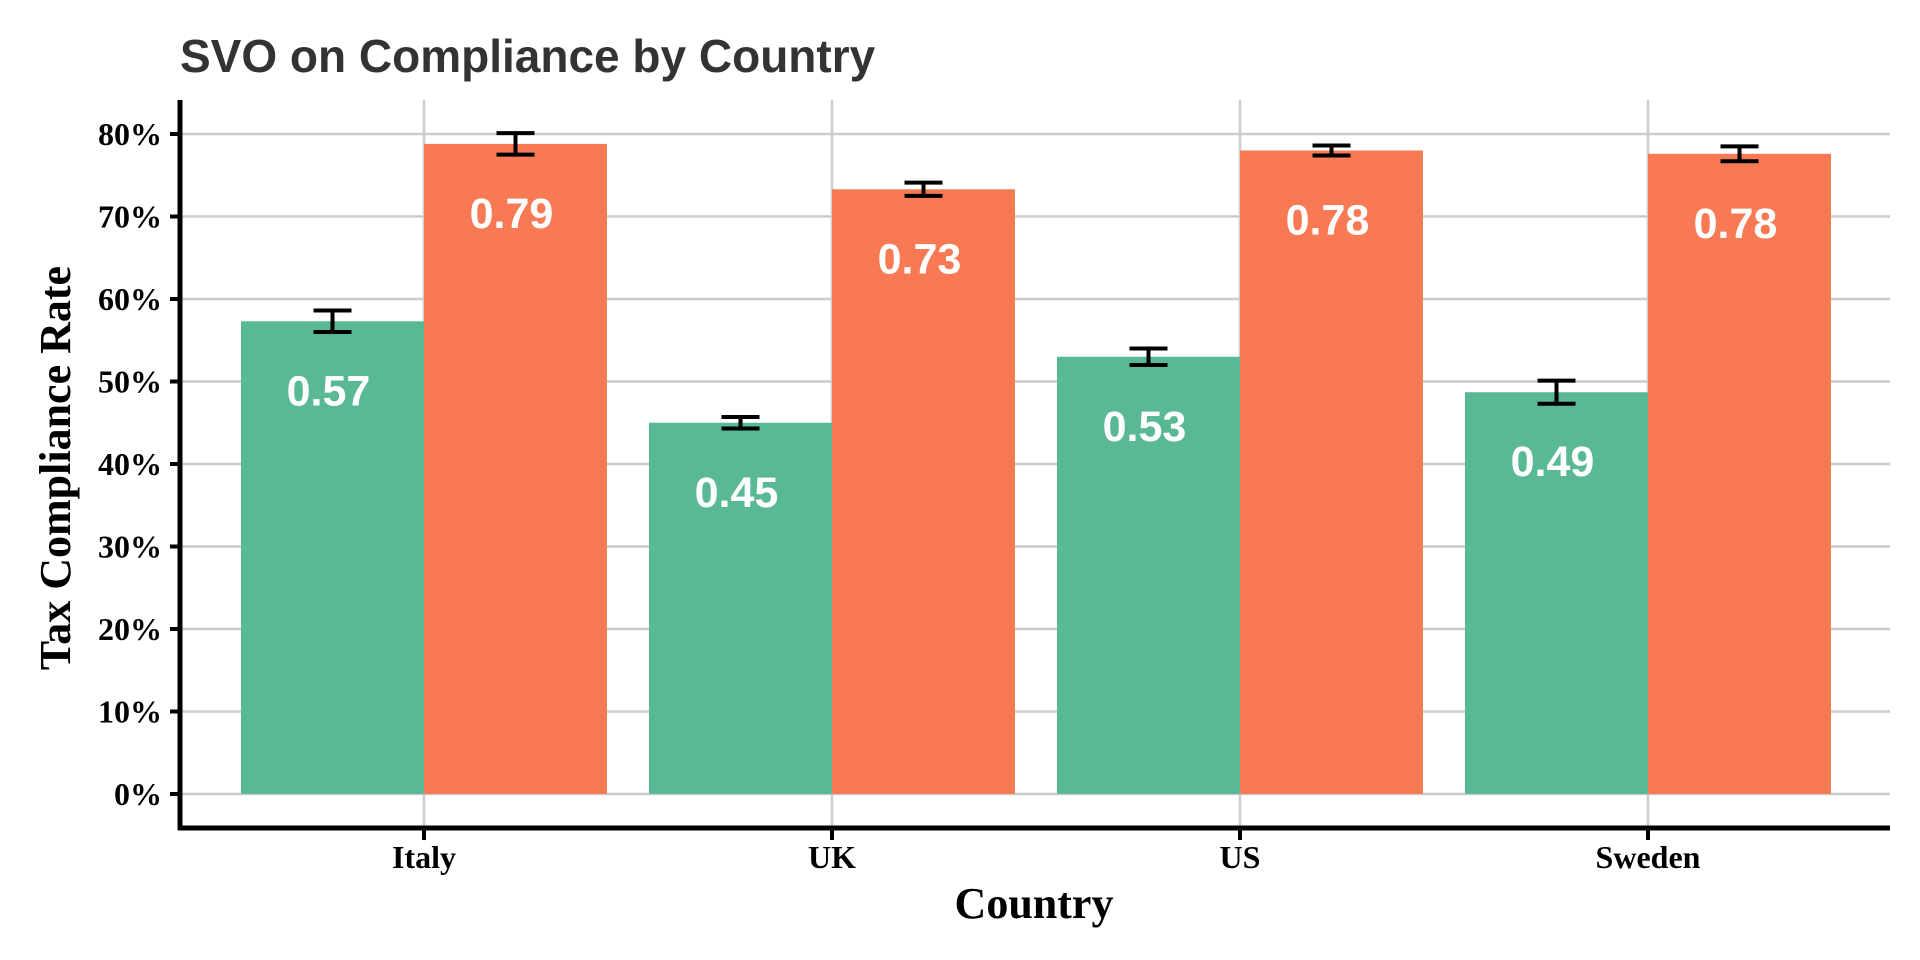  Describe the element at coordinates (138, 794) in the screenshot. I see `y-tick-label: 0%` at that location.